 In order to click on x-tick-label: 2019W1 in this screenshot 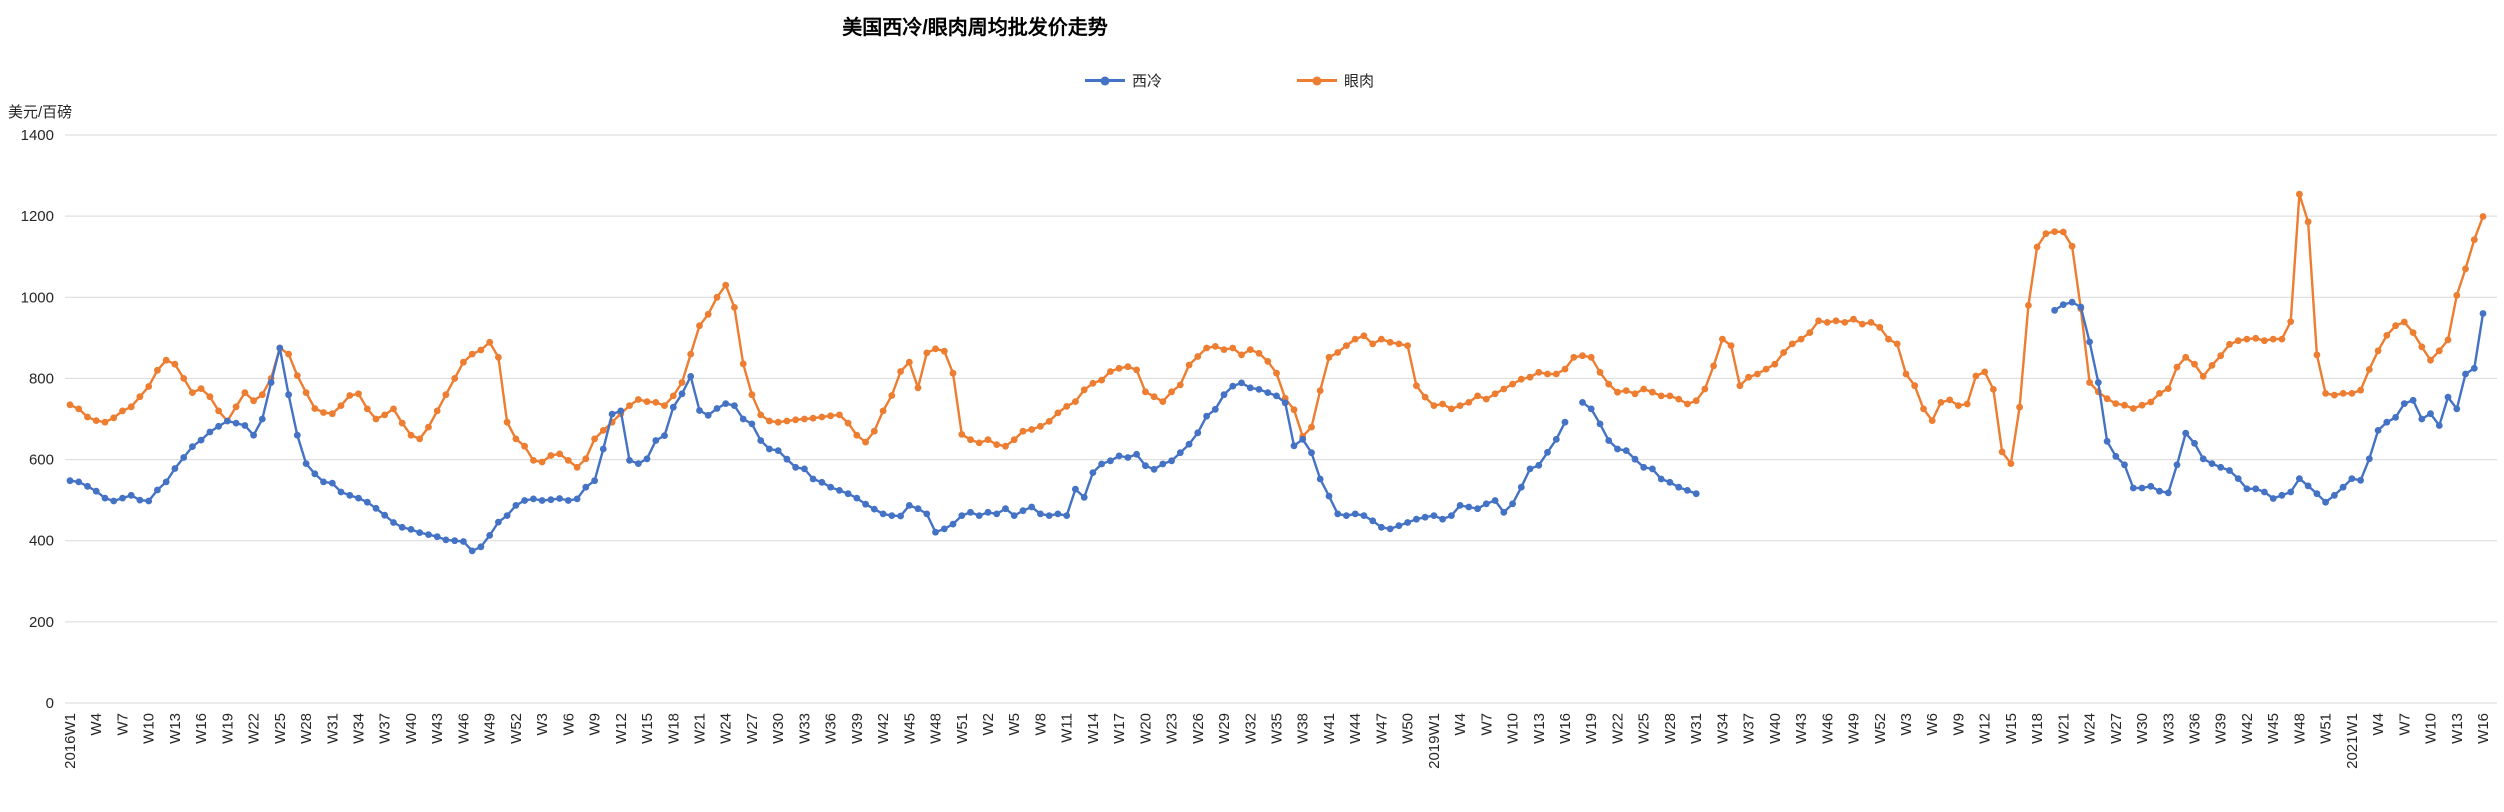, I will do `click(1434, 741)`.